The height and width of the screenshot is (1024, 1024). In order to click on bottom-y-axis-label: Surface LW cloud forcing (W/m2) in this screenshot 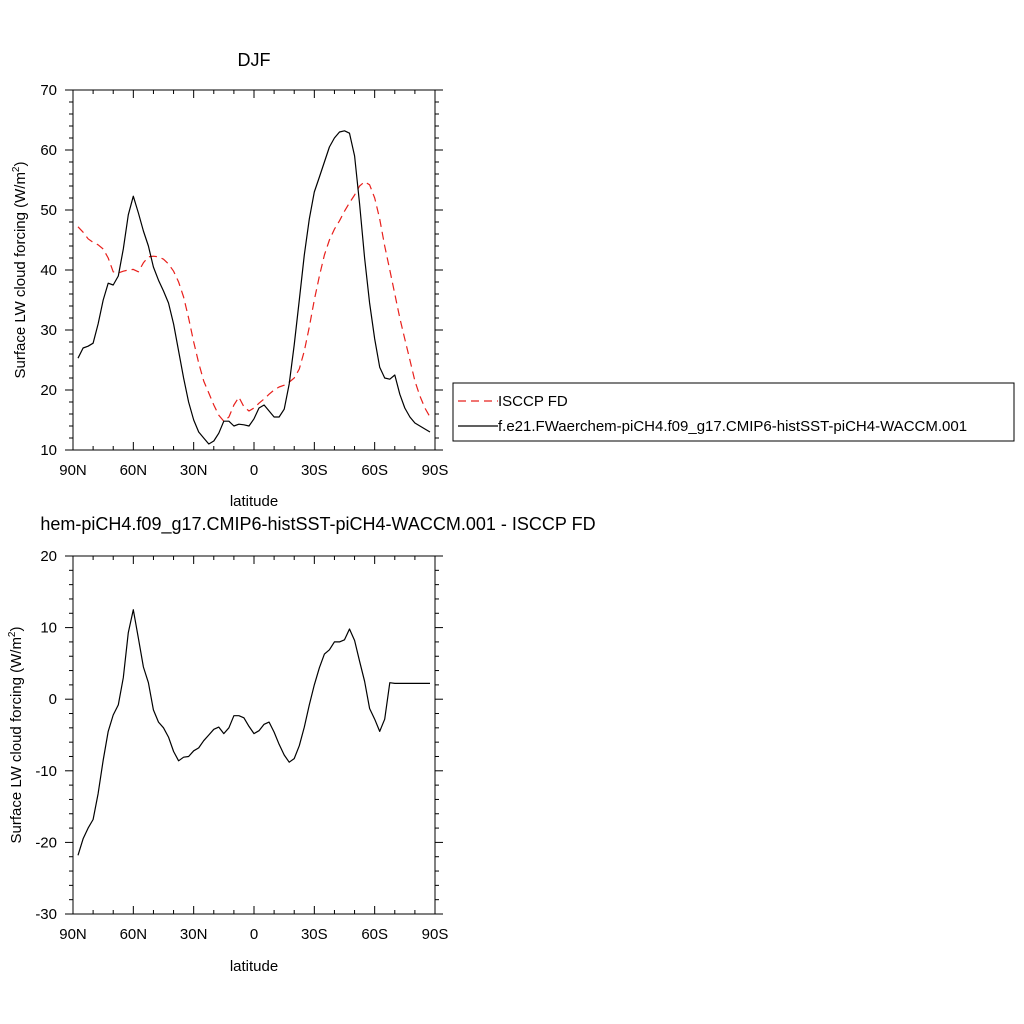, I will do `click(16, 734)`.